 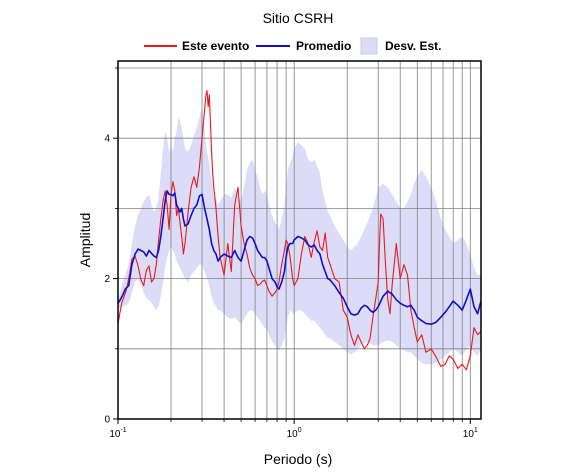 What do you see at coordinates (369, 46) in the screenshot?
I see `legend-swatch-desv-est` at bounding box center [369, 46].